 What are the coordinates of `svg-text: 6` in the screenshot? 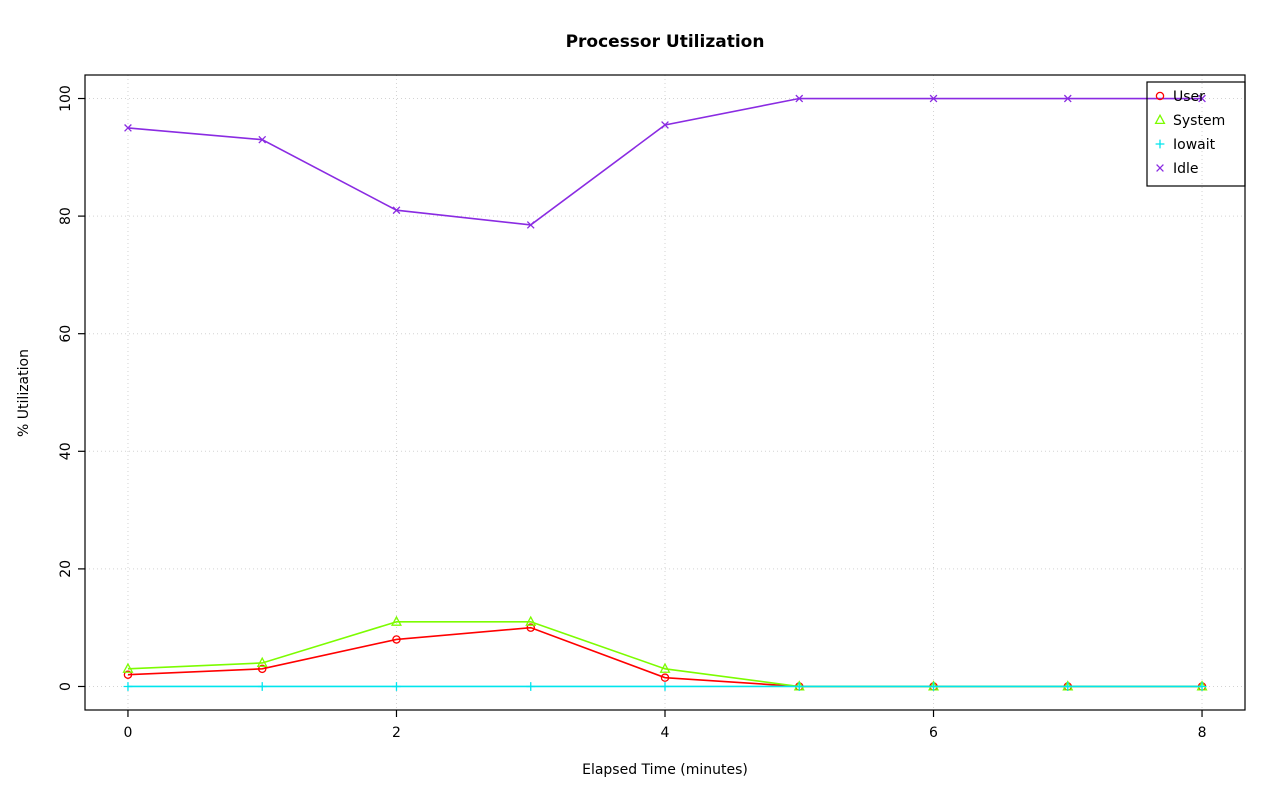 It's located at (933, 733).